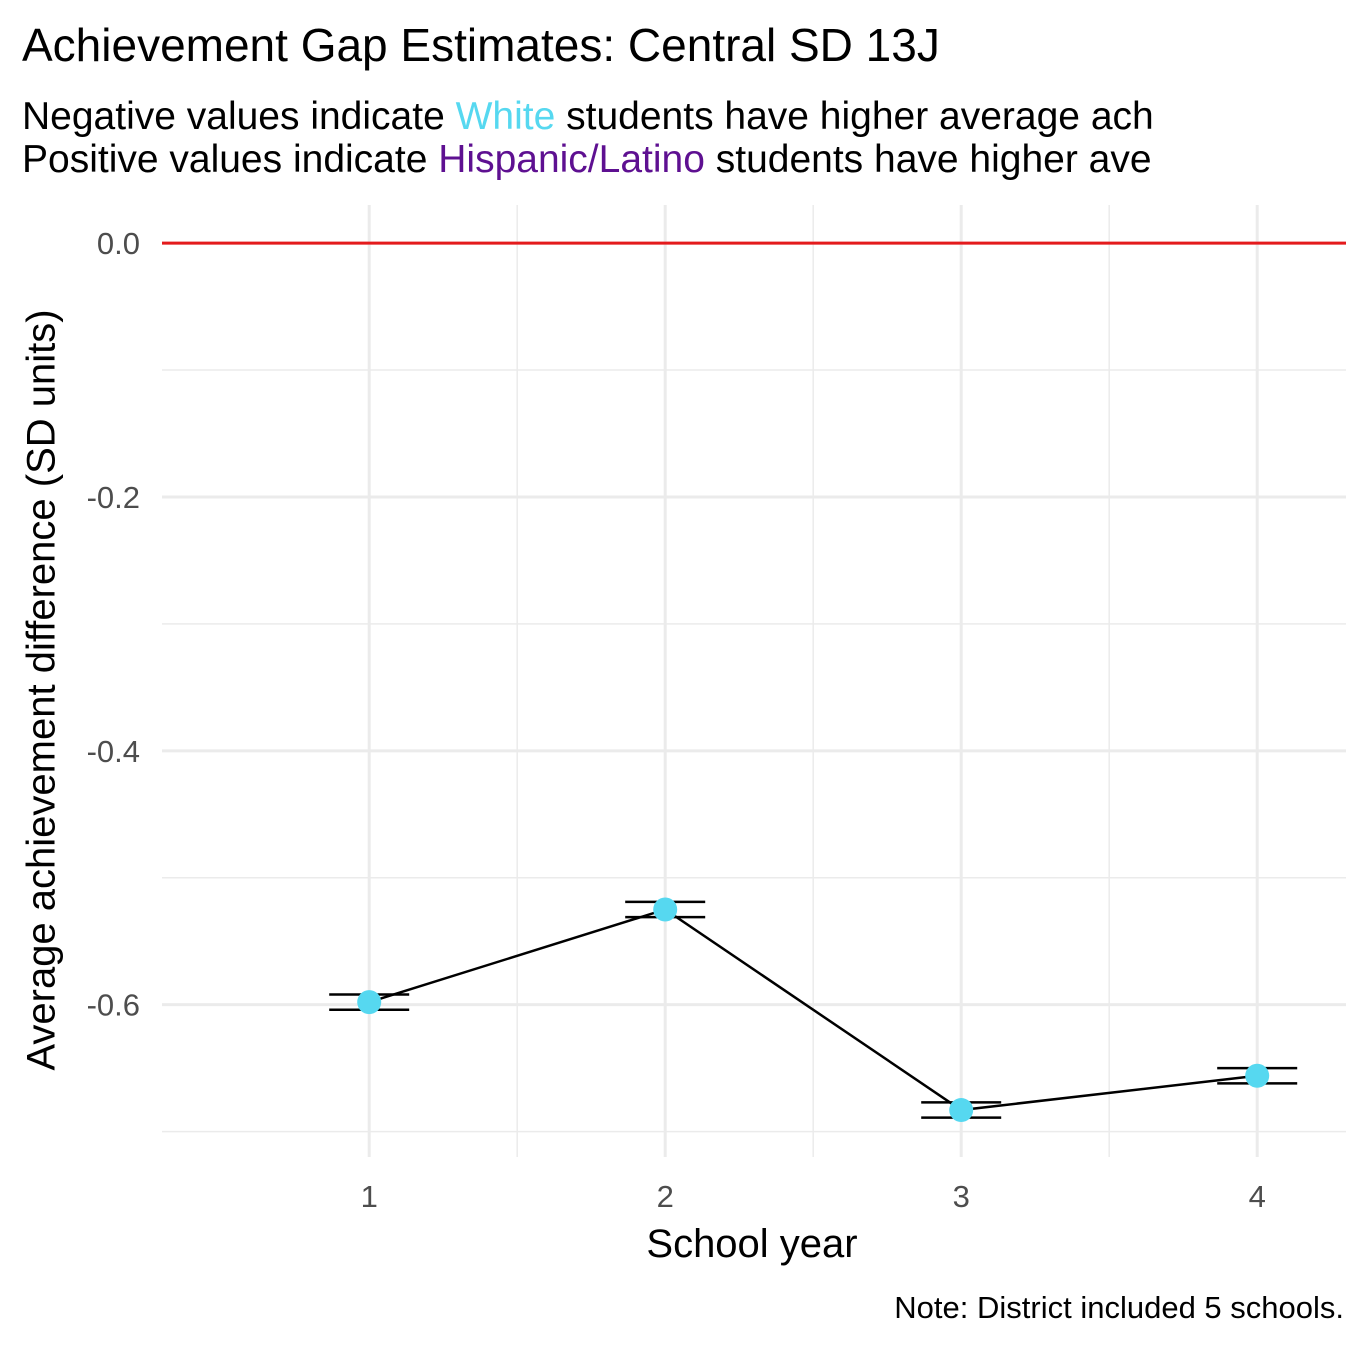  What do you see at coordinates (113, 1005) in the screenshot?
I see `y-tick-label: -0.6` at bounding box center [113, 1005].